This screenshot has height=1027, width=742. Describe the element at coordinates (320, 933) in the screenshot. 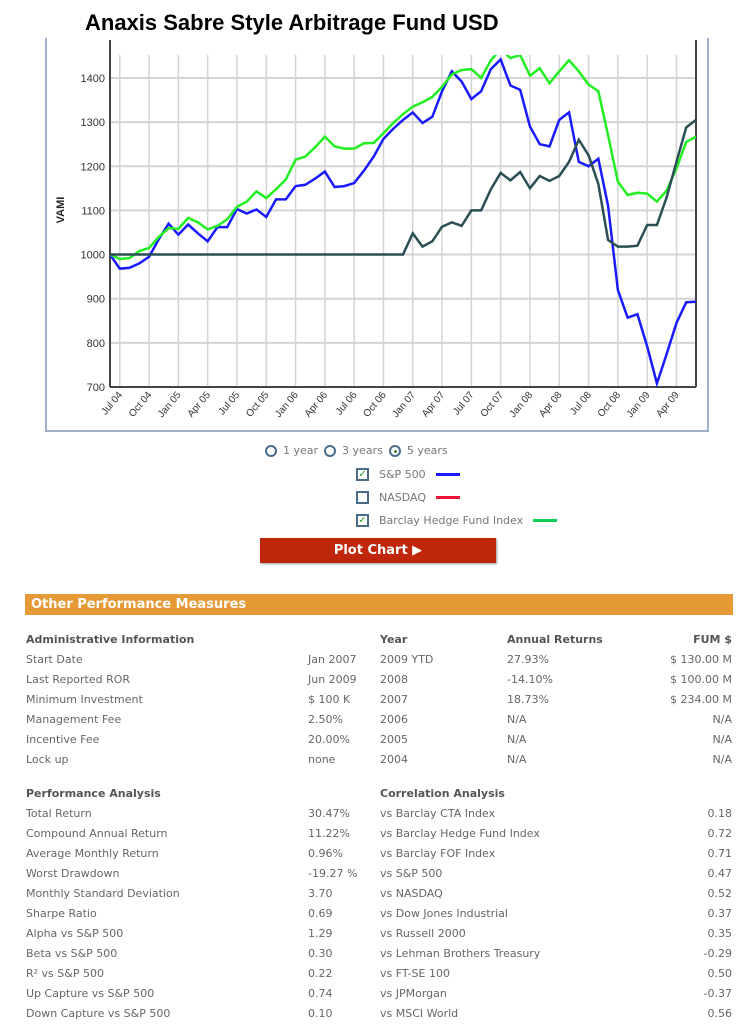

I see `cell: 1.29` at that location.